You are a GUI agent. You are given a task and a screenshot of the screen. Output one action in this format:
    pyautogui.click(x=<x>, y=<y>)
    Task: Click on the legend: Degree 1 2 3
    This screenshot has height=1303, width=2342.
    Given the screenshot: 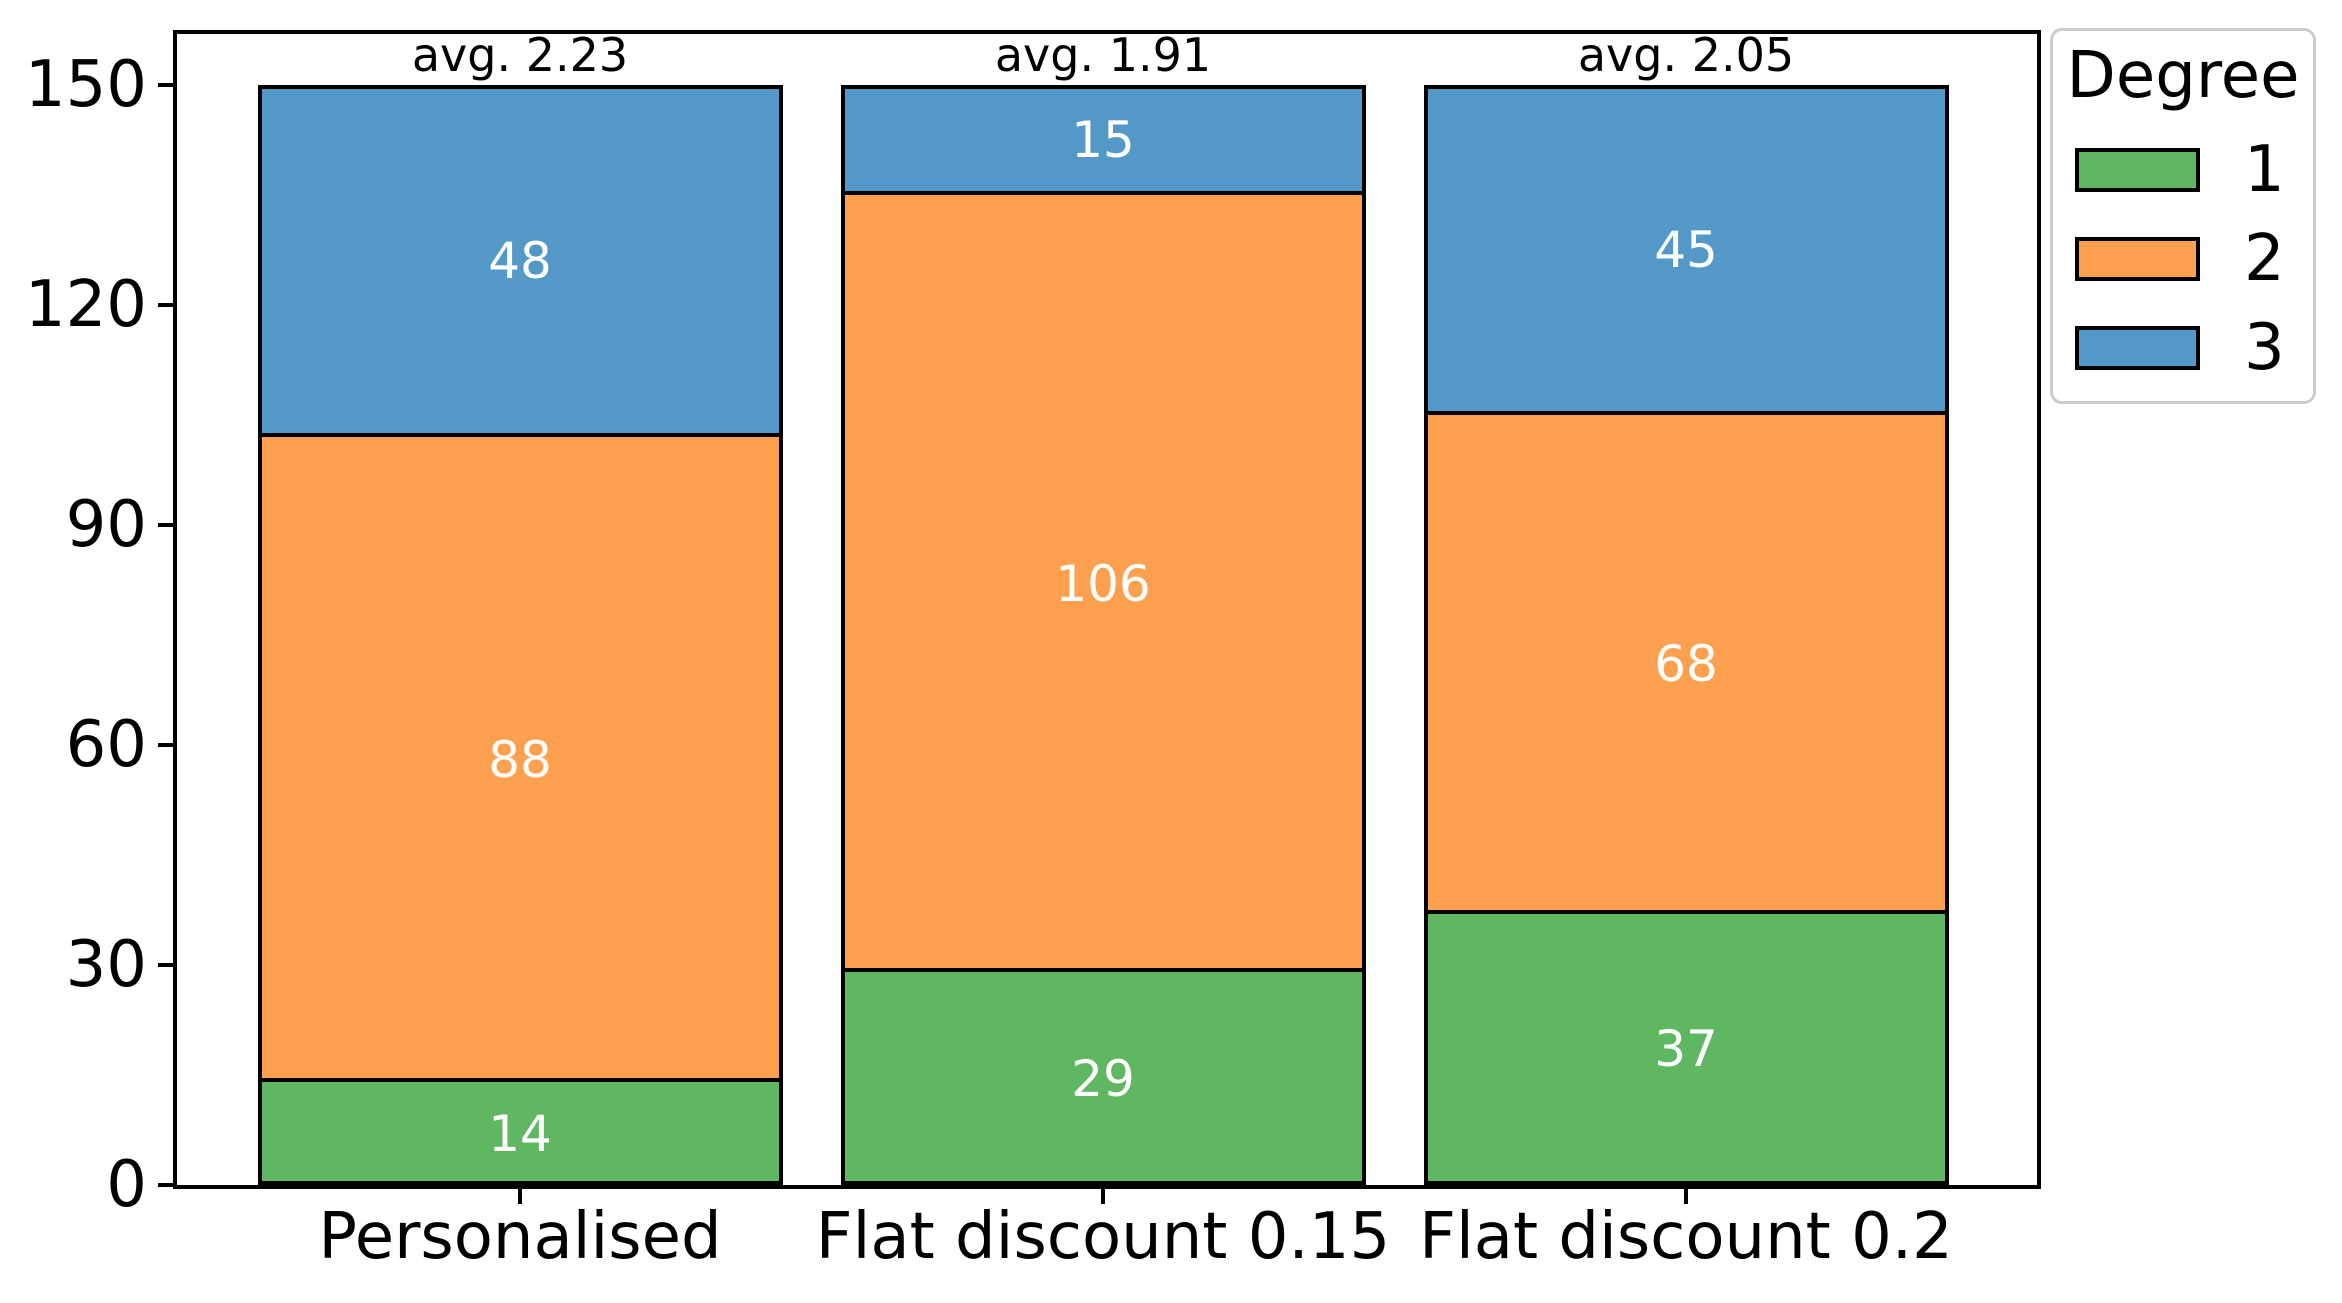 What is the action you would take?
    pyautogui.click(x=2183, y=216)
    